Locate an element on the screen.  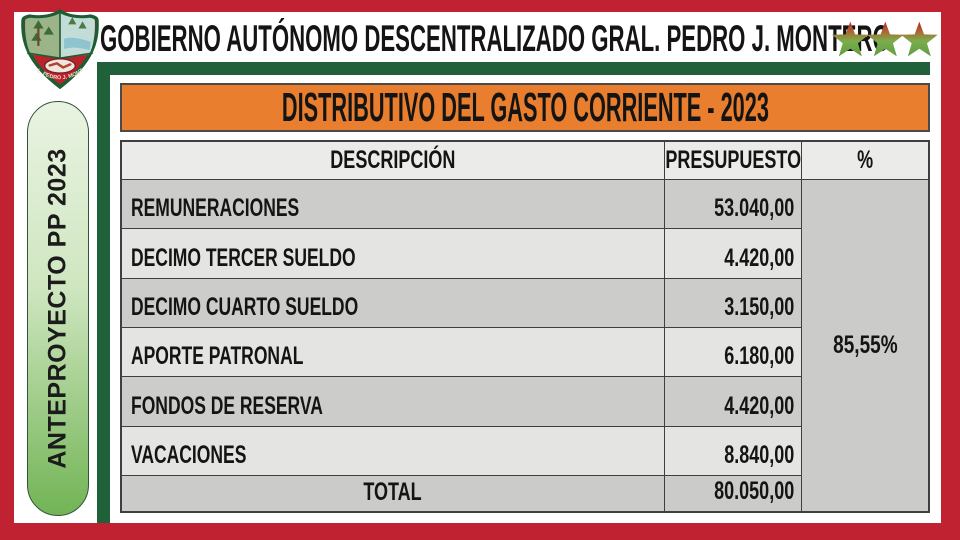
crest-trees is located at coordinates (42, 30).